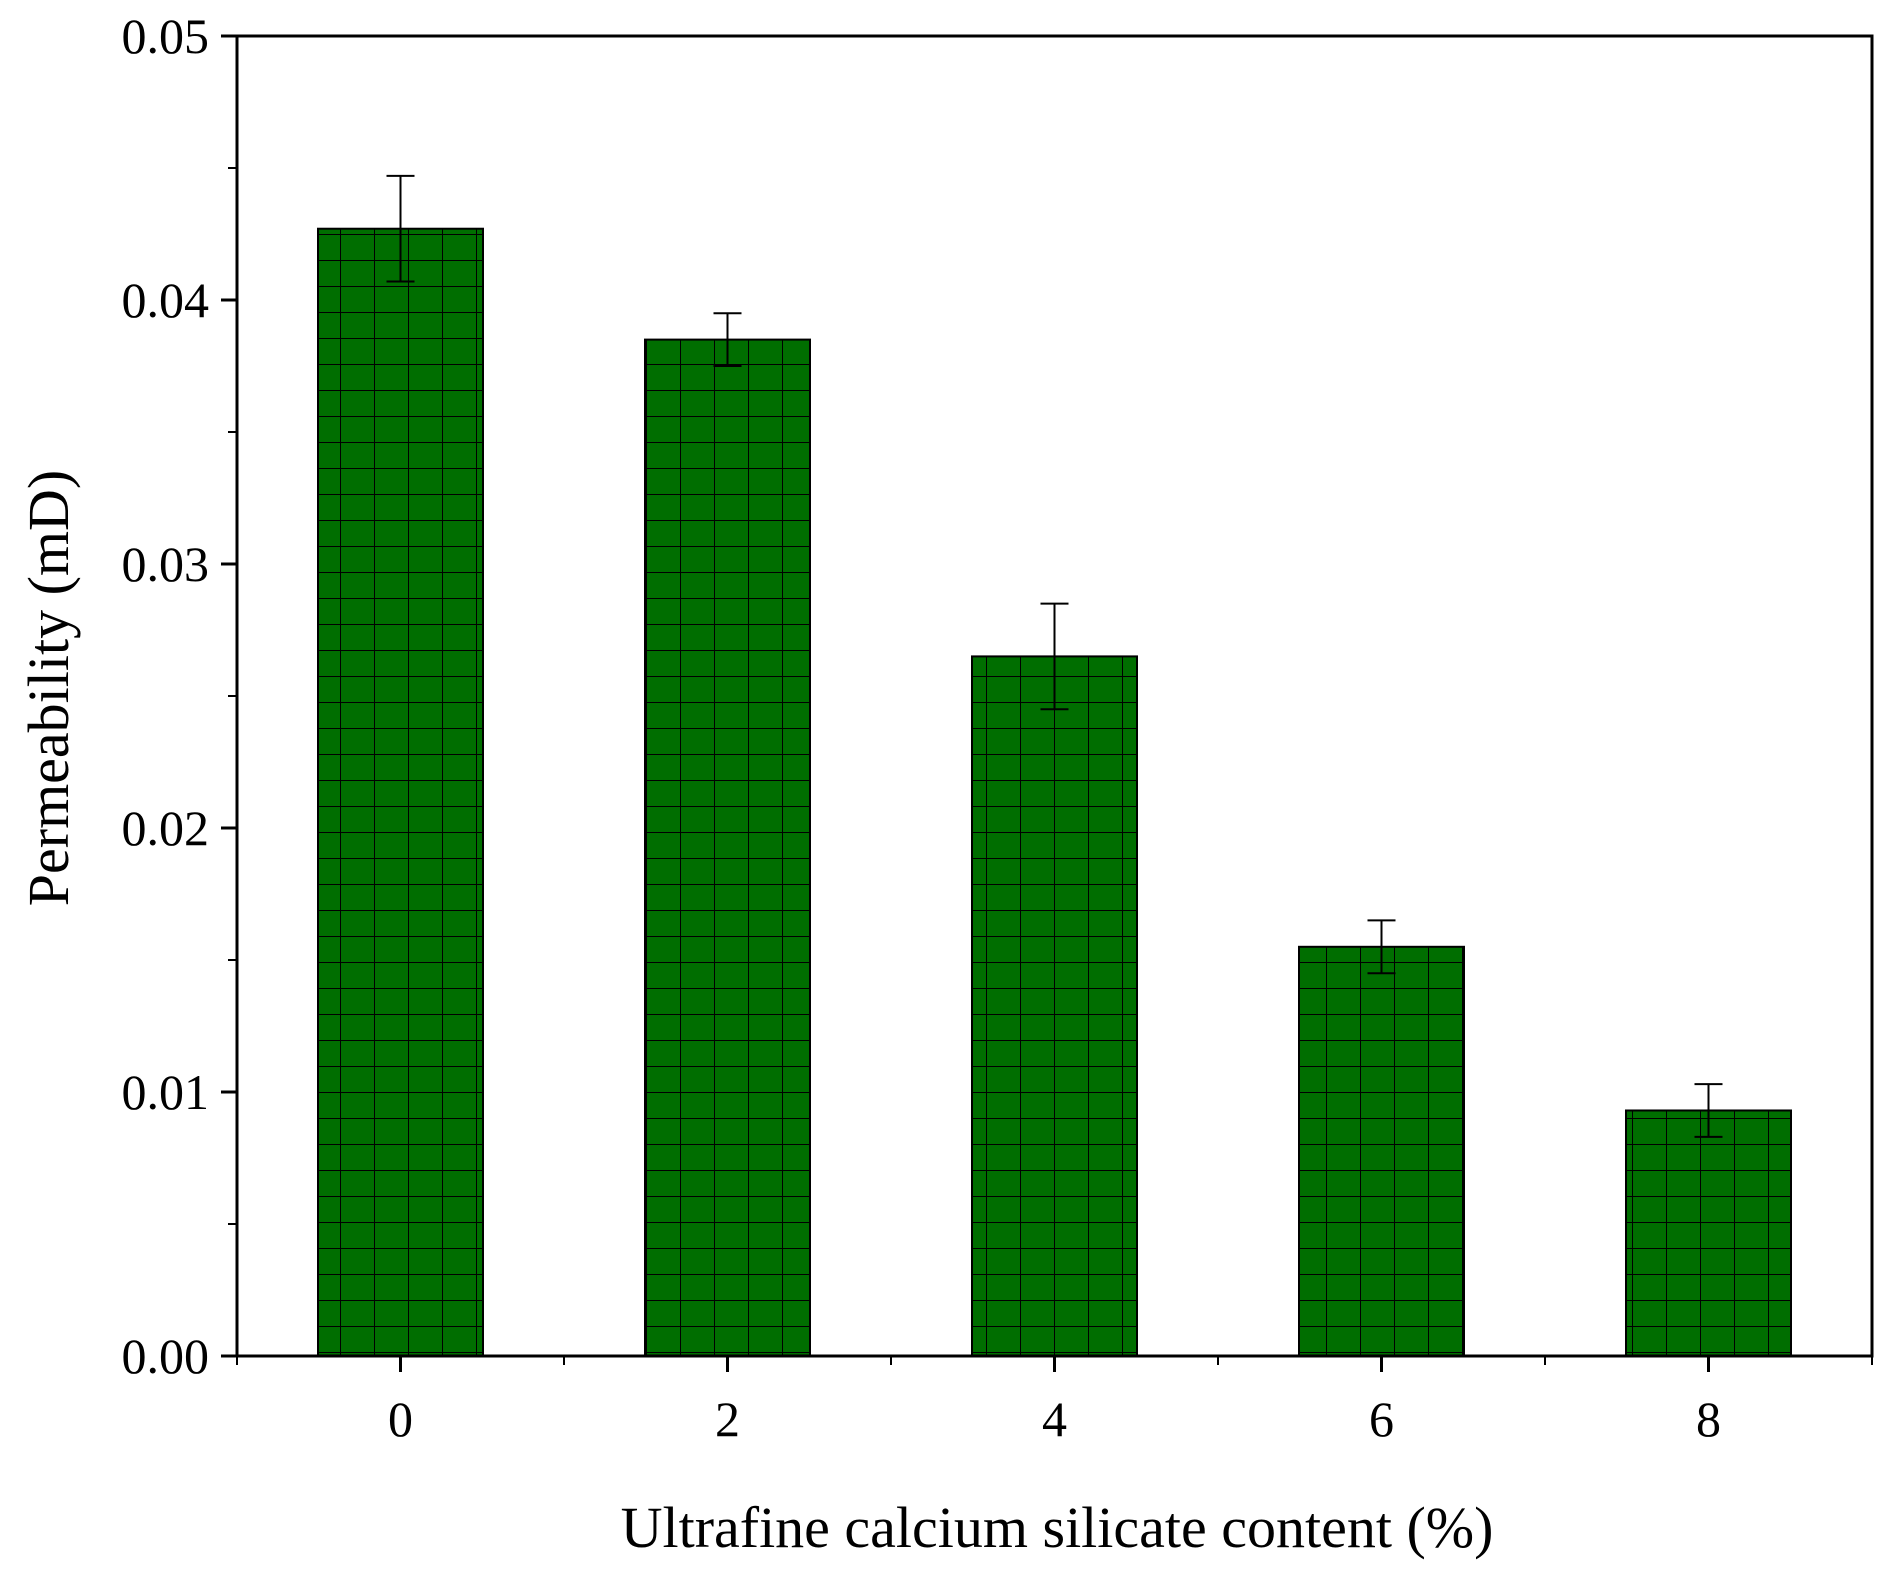 The image size is (1885, 1582). Describe the element at coordinates (727, 1419) in the screenshot. I see `x-tick-label: 2` at that location.